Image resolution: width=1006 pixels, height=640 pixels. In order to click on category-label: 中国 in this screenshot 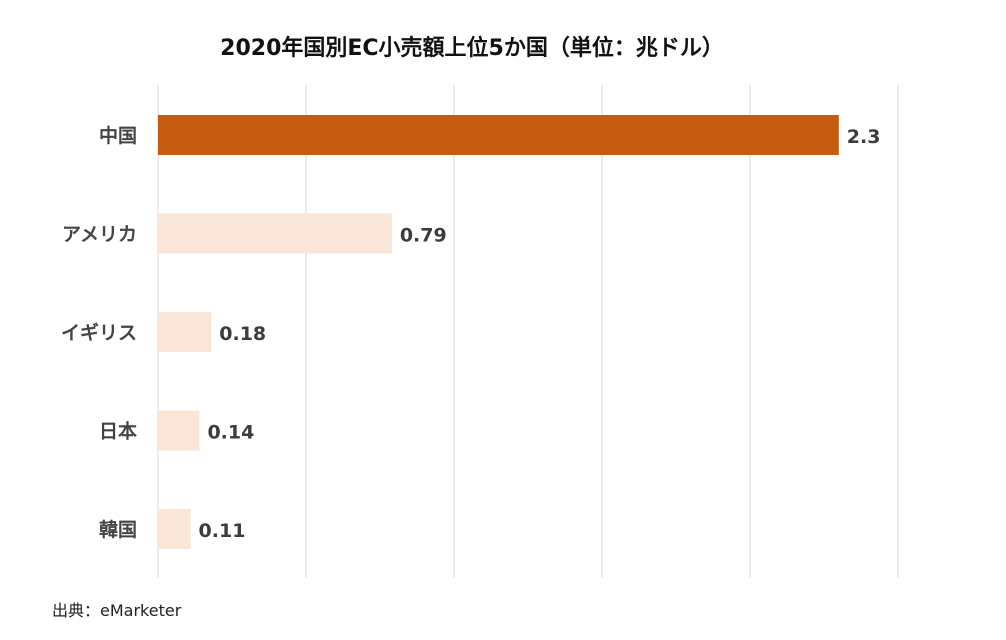, I will do `click(118, 135)`.